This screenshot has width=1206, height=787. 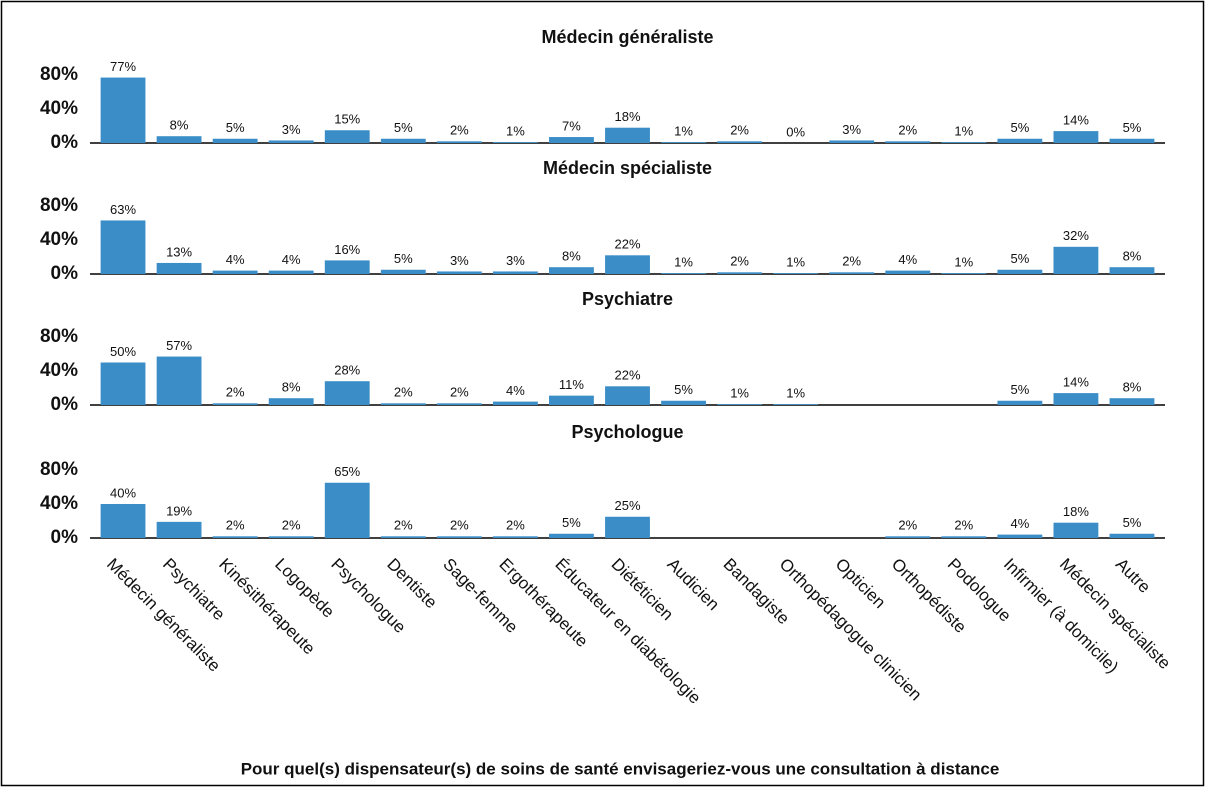 What do you see at coordinates (1076, 235) in the screenshot?
I see `data-label: 32%` at bounding box center [1076, 235].